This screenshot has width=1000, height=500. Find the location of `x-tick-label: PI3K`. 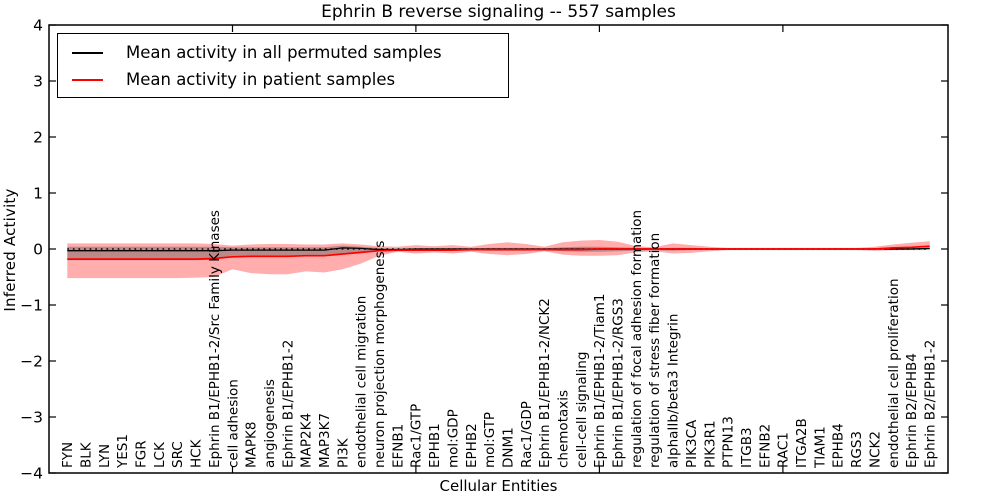

x-tick-label: PI3K is located at coordinates (343, 452).